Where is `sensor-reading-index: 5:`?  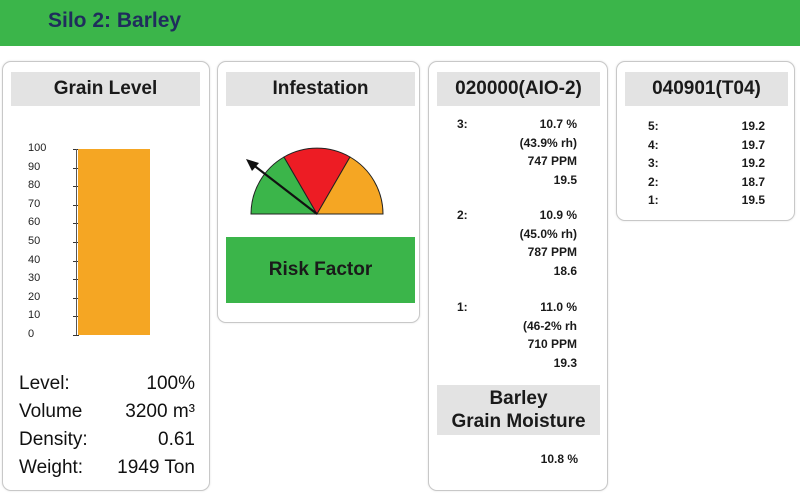
sensor-reading-index: 5: is located at coordinates (653, 126).